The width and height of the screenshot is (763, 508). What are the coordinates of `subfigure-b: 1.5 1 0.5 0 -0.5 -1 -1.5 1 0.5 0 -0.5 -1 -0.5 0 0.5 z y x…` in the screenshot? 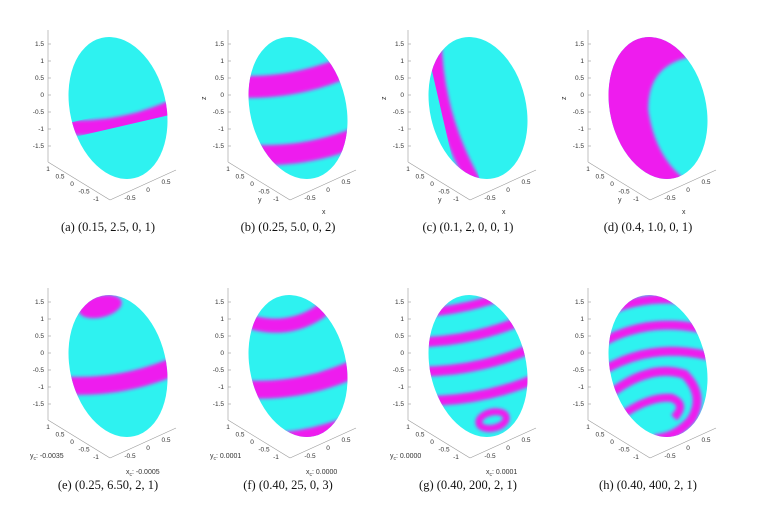 It's located at (288, 134).